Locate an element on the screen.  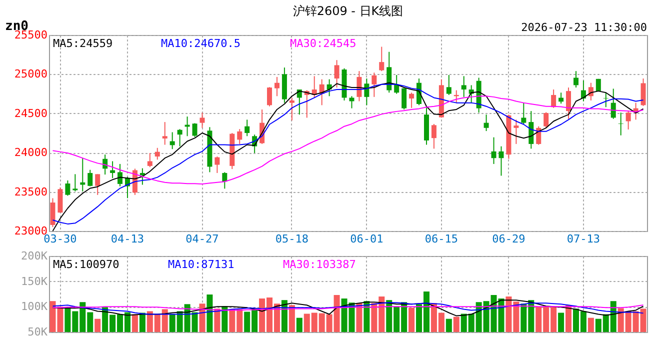
x-tick-label: 06-01 is located at coordinates (367, 239).